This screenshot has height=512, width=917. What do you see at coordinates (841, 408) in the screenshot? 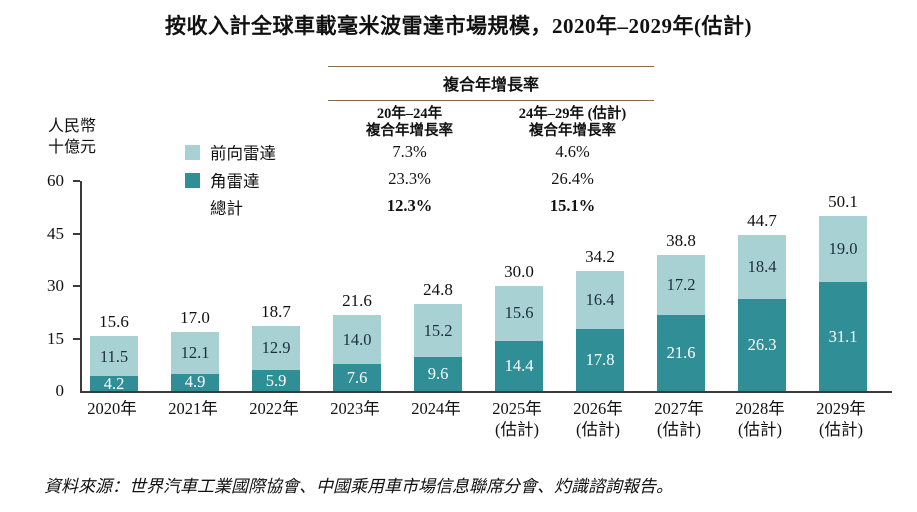
I see `x-axis-label-year: 2029年` at bounding box center [841, 408].